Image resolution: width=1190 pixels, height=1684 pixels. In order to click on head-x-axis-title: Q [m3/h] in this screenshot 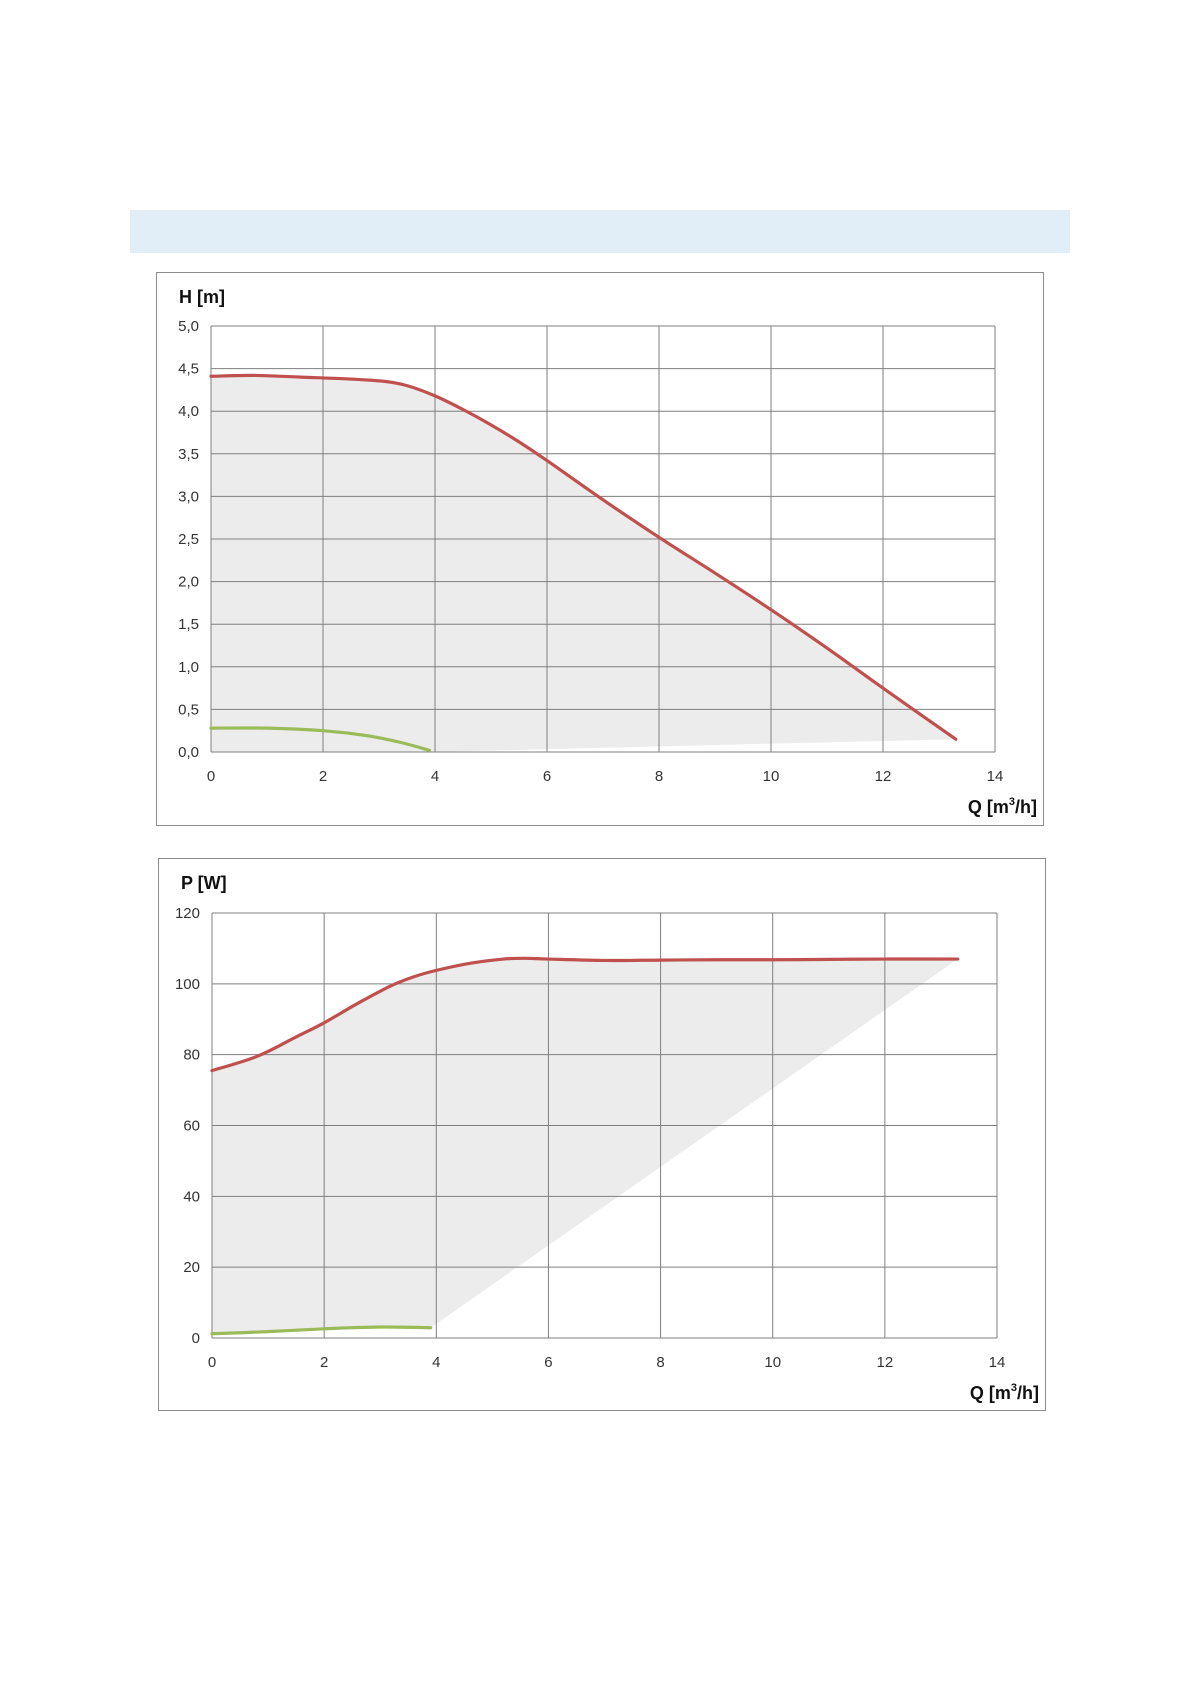, I will do `click(1002, 806)`.